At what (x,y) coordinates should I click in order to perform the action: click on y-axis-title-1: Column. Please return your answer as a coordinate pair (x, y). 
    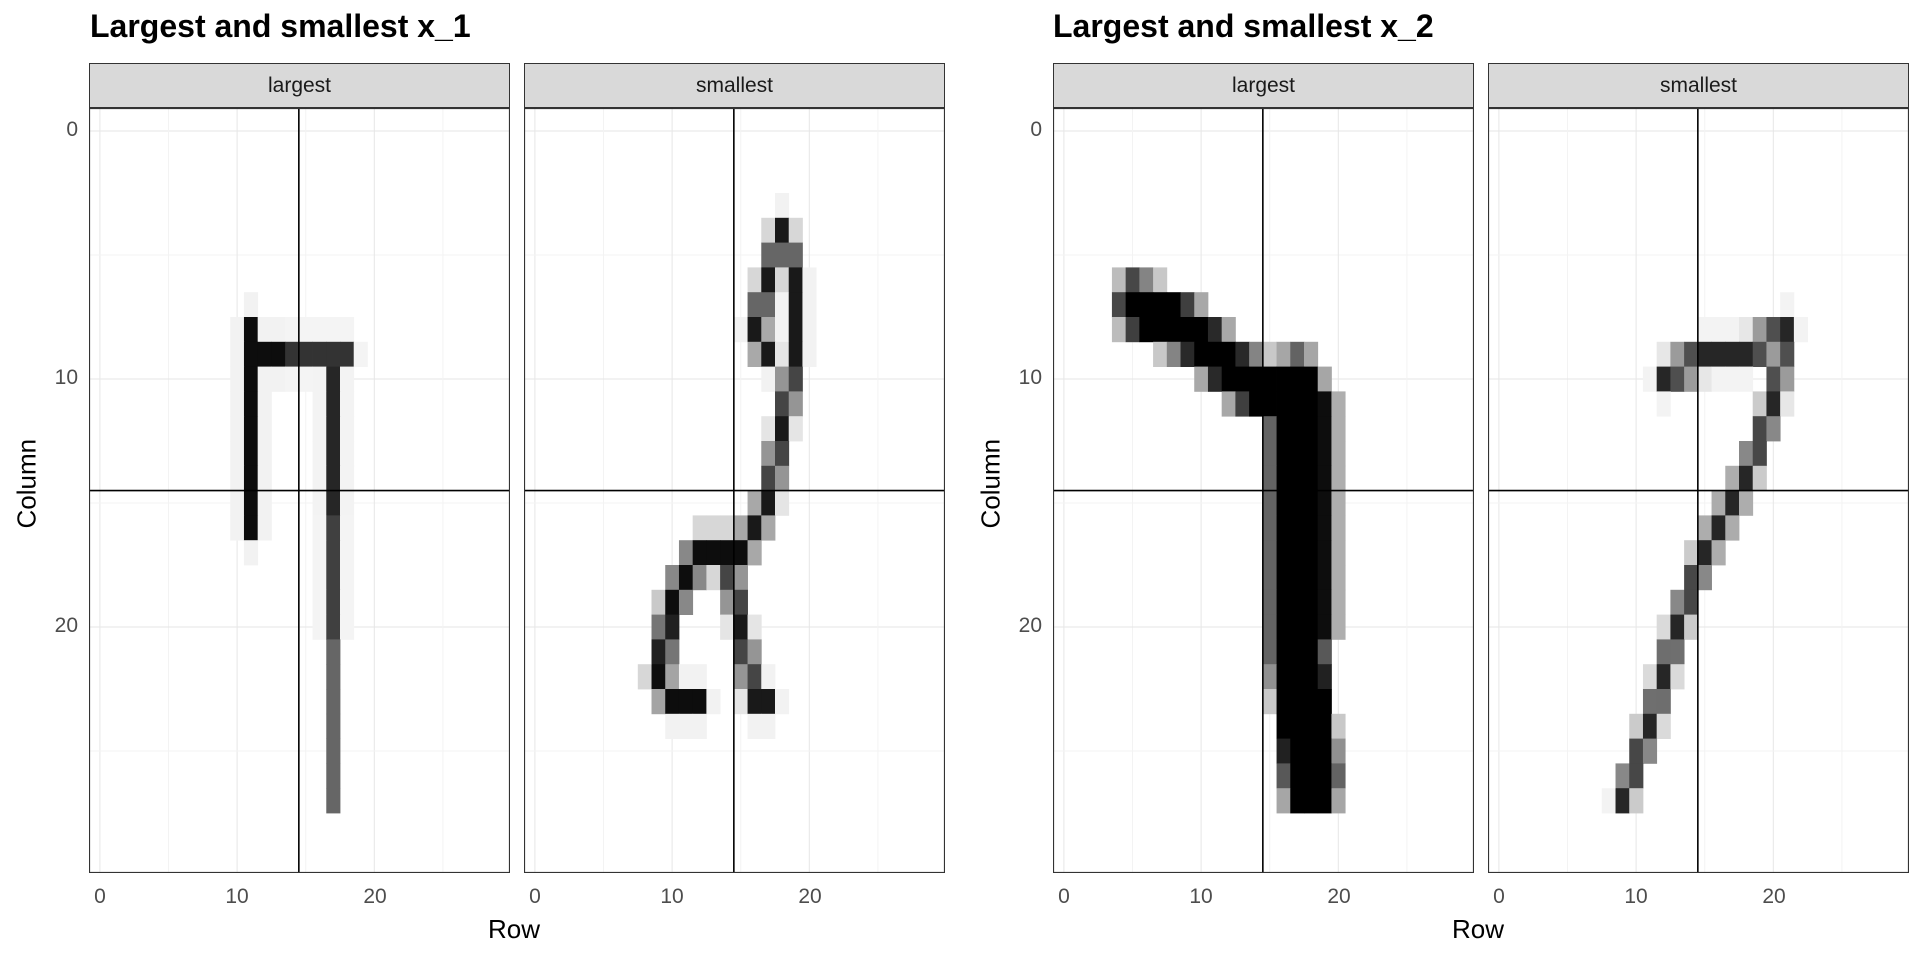
    Looking at the image, I should click on (26, 483).